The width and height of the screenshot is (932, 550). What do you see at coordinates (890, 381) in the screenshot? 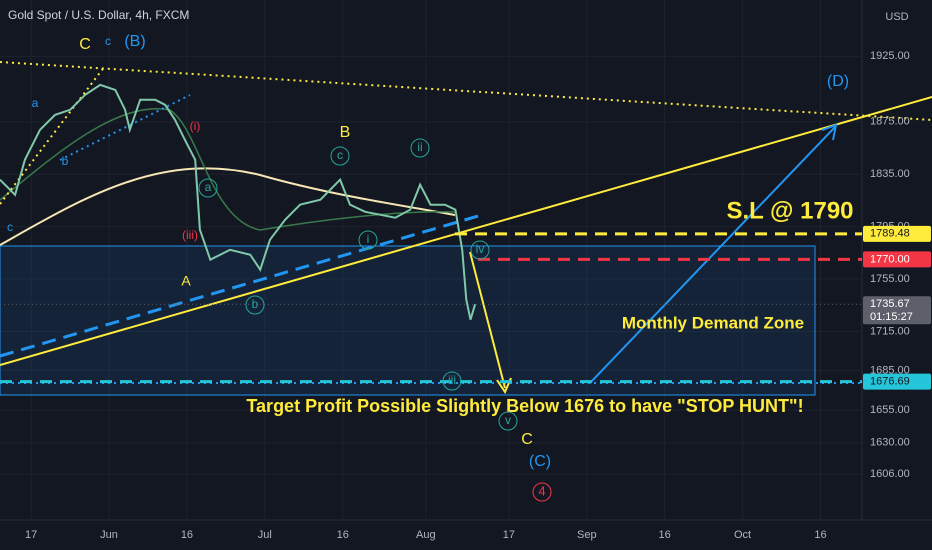
I see `price-label: 1676.69` at bounding box center [890, 381].